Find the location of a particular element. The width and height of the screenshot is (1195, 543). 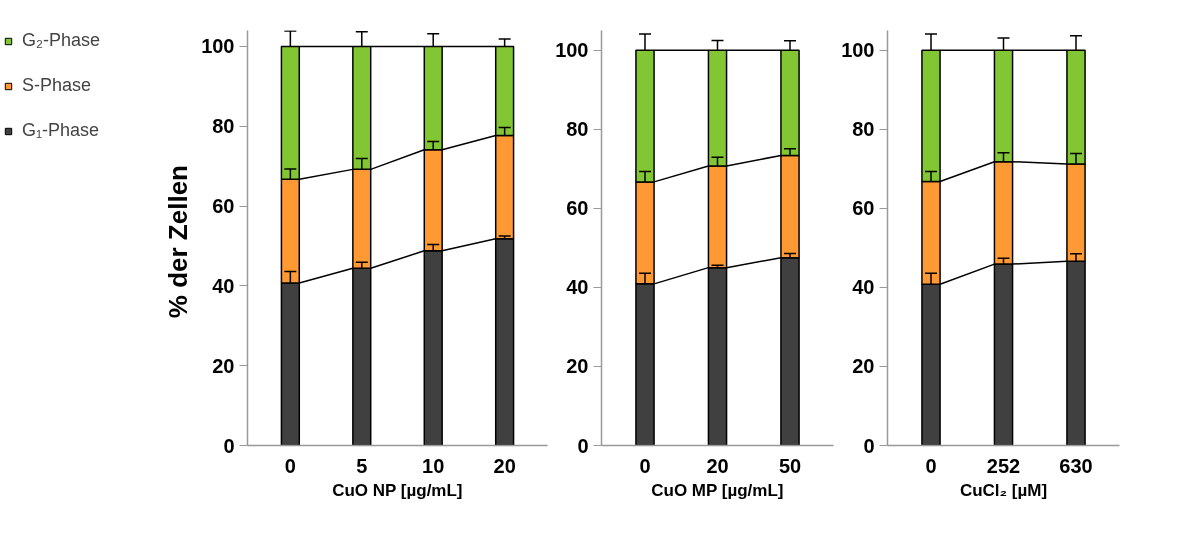

x-tick-label: 50 is located at coordinates (790, 465).